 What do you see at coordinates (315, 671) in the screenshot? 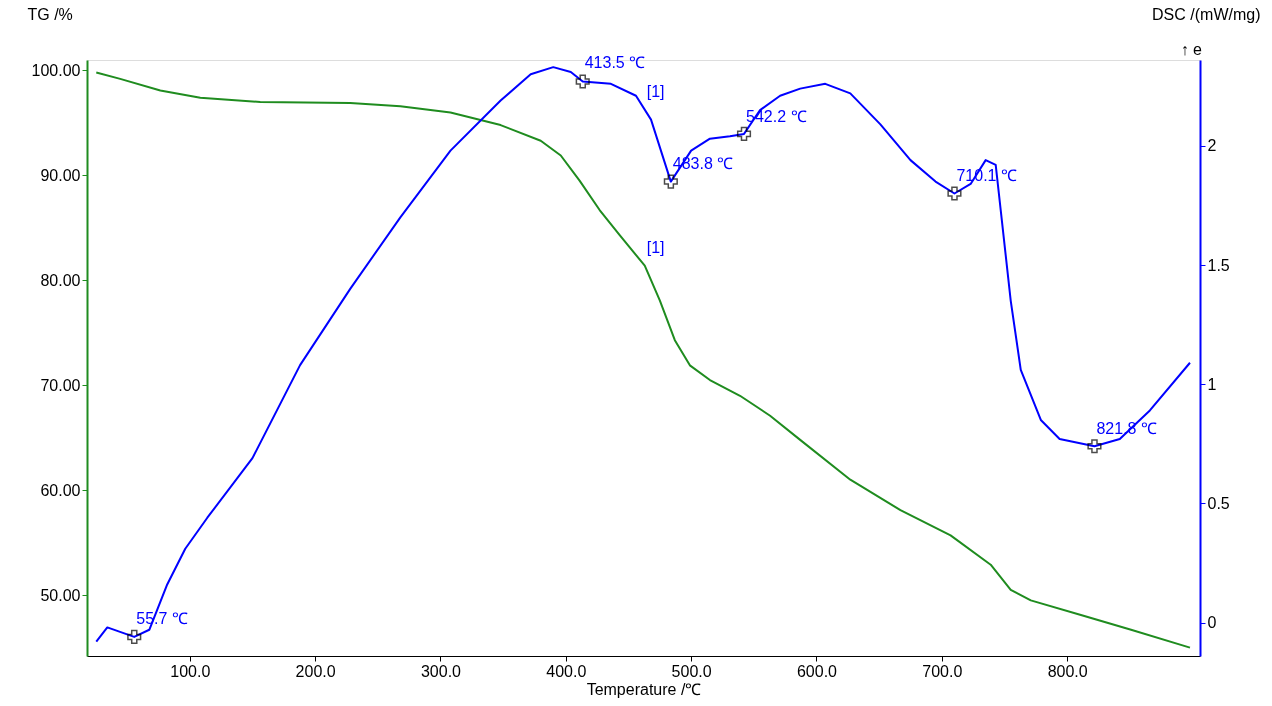
I see `x-tick-label: 200.0` at bounding box center [315, 671].